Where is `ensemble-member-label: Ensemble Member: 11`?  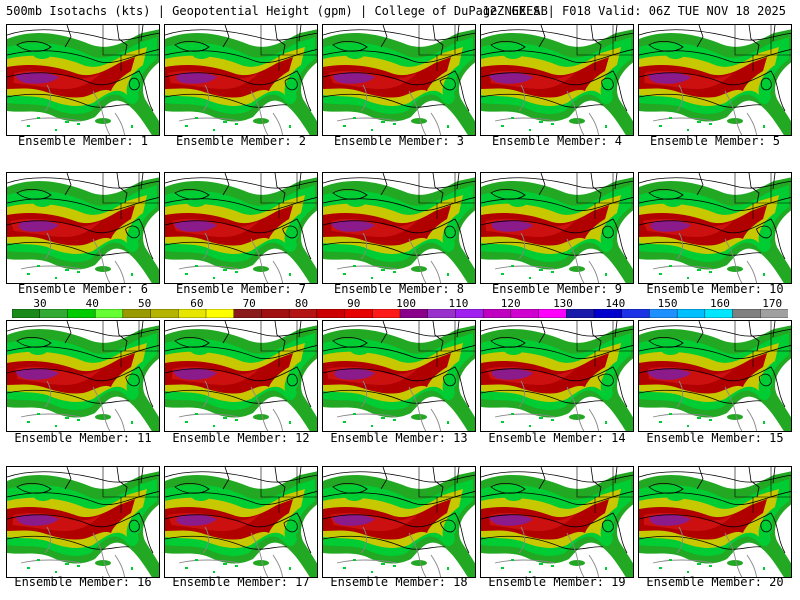
ensemble-member-label: Ensemble Member: 11 is located at coordinates (83, 438).